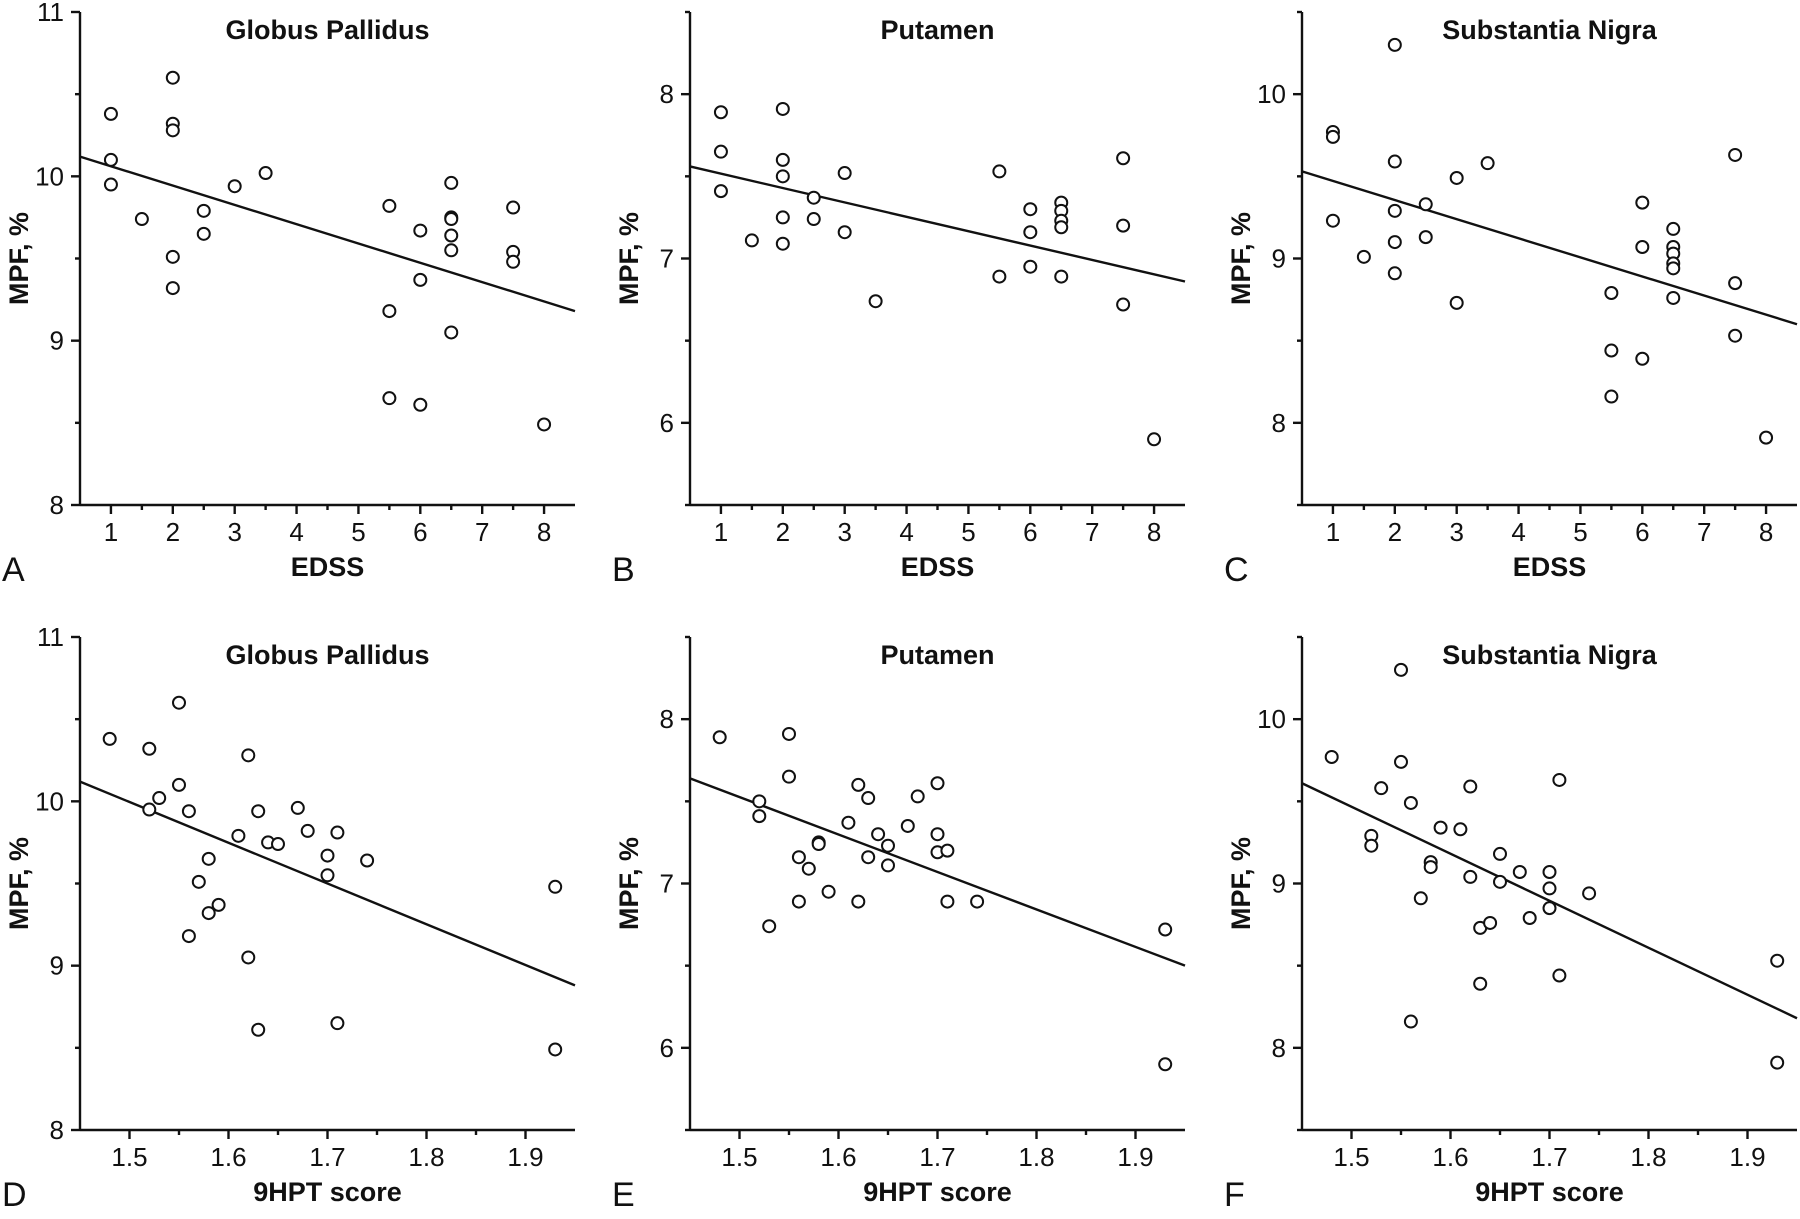 This screenshot has height=1219, width=1800. What do you see at coordinates (14, 1195) in the screenshot?
I see `panel-letter: D` at bounding box center [14, 1195].